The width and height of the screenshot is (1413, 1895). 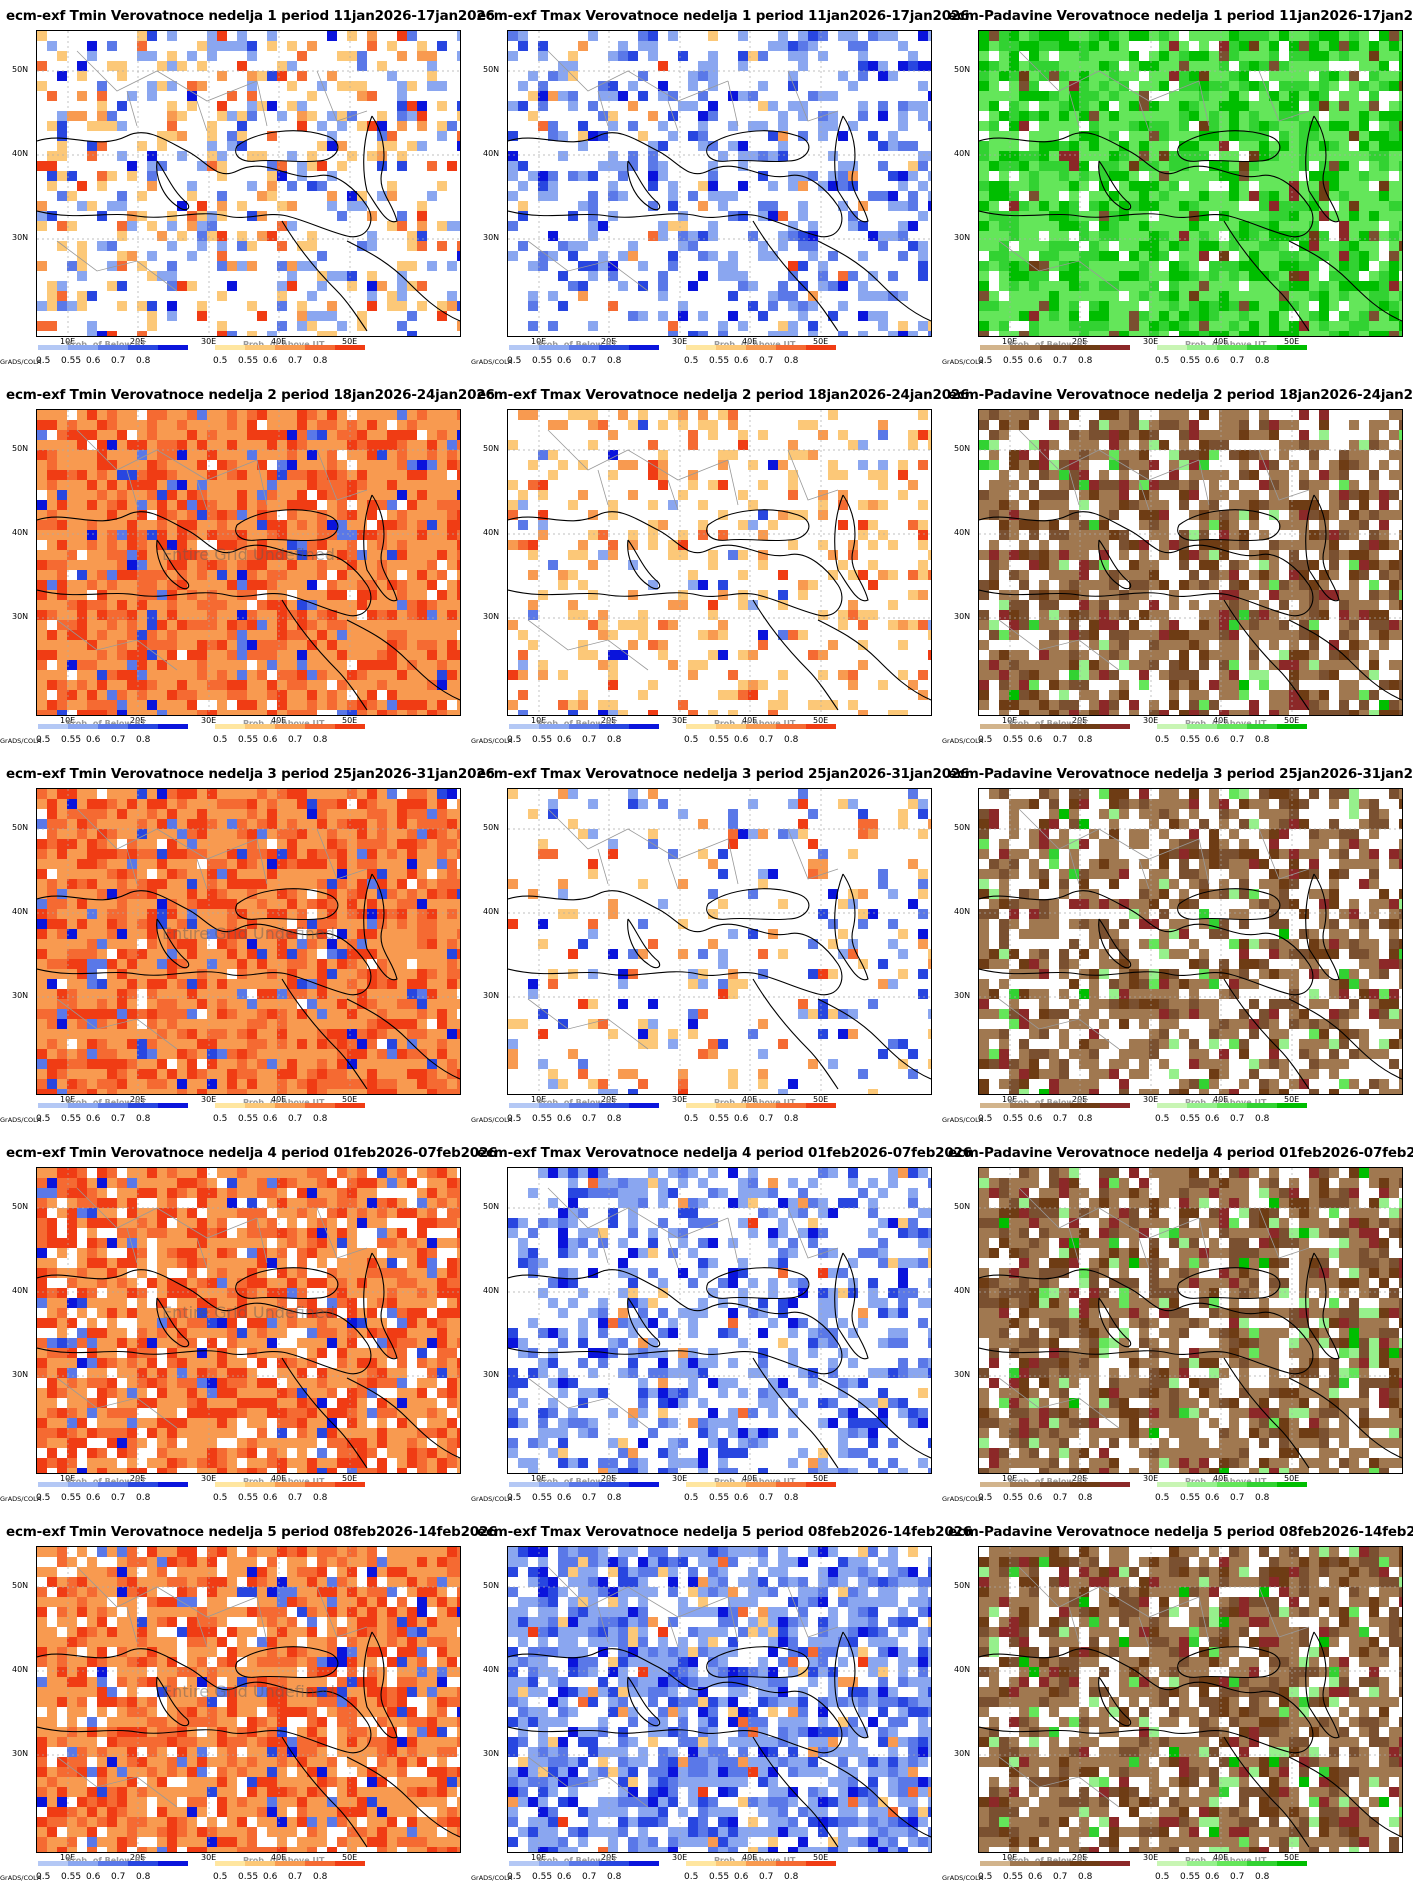 I want to click on legend-colorbar, so click(x=290, y=726).